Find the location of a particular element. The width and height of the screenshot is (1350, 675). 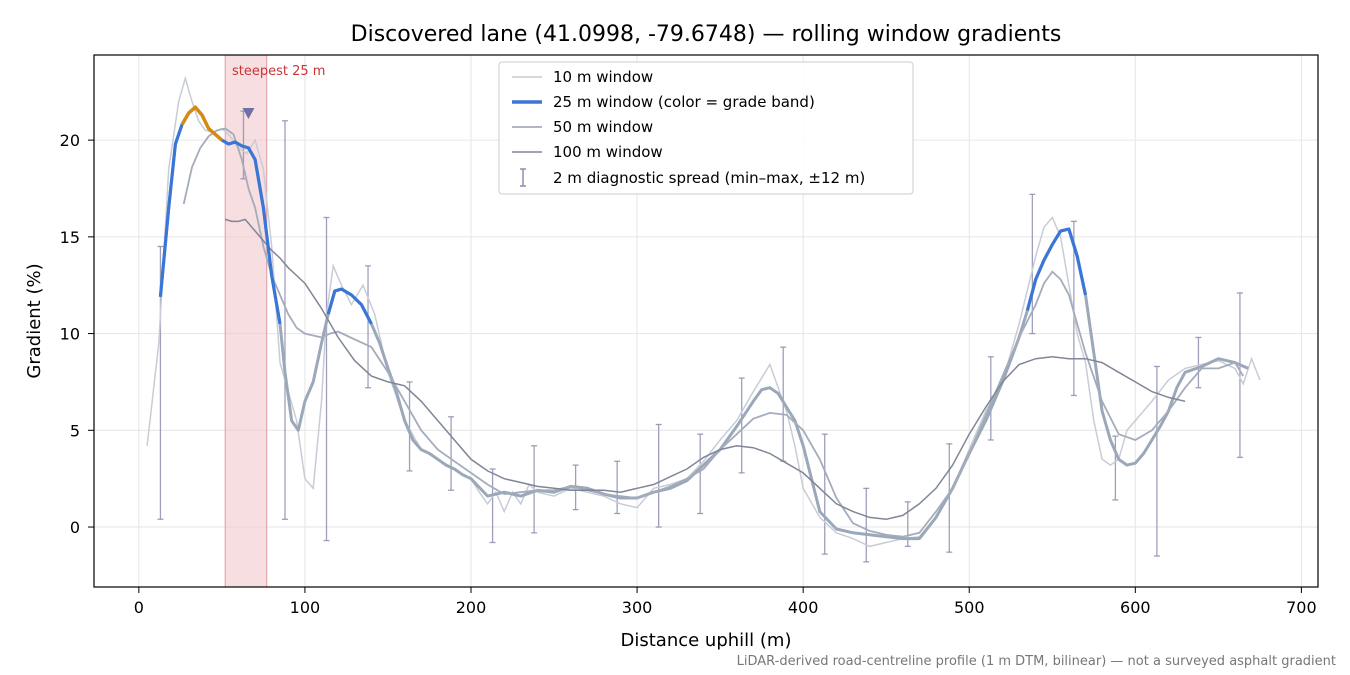

steepest-window-highlight is located at coordinates (246, 321).